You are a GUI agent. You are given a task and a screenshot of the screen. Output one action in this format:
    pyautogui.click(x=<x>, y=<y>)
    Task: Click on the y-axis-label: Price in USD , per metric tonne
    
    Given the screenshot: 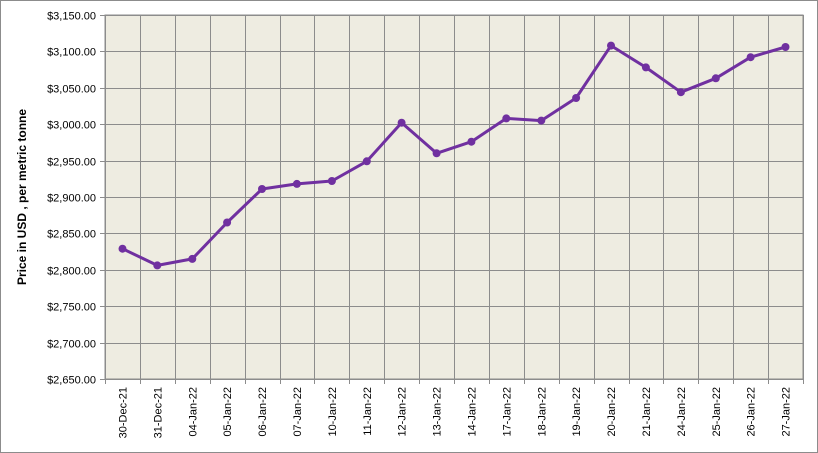 What is the action you would take?
    pyautogui.click(x=22, y=197)
    